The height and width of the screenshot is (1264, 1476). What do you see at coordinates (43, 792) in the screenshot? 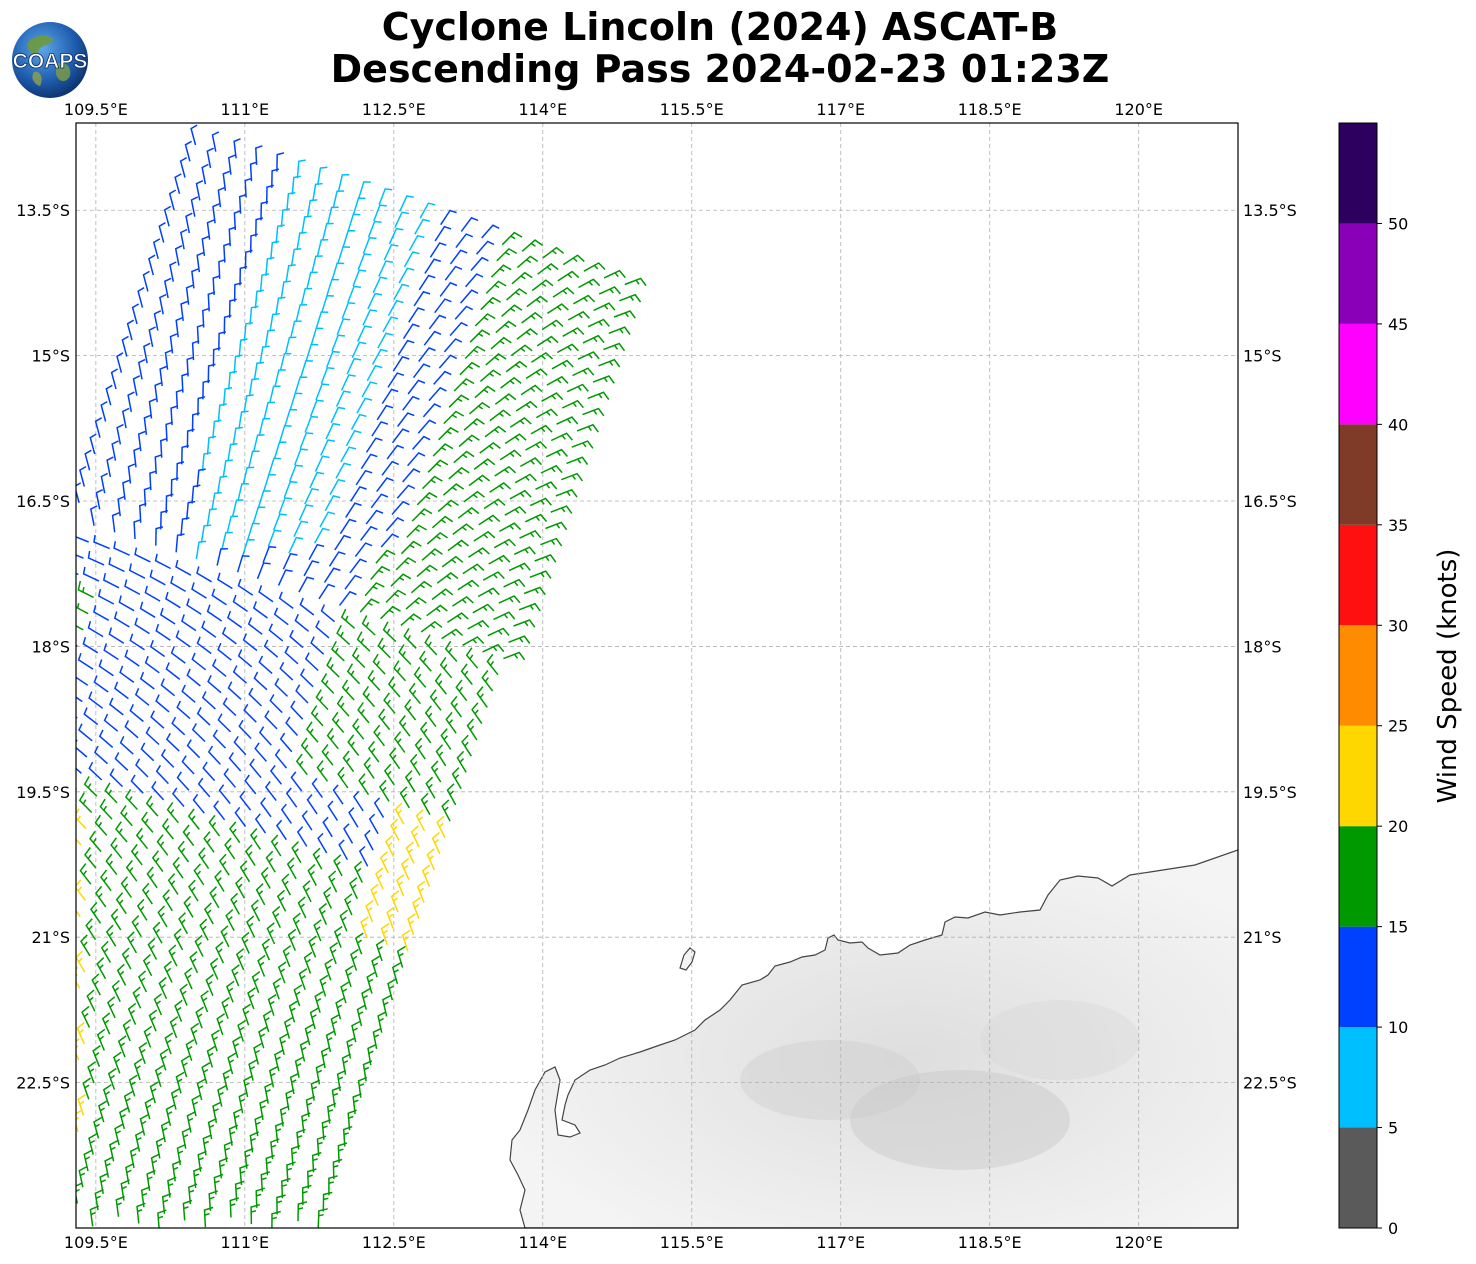
I see `lat-tick-label-left: 19.5°S` at bounding box center [43, 792].